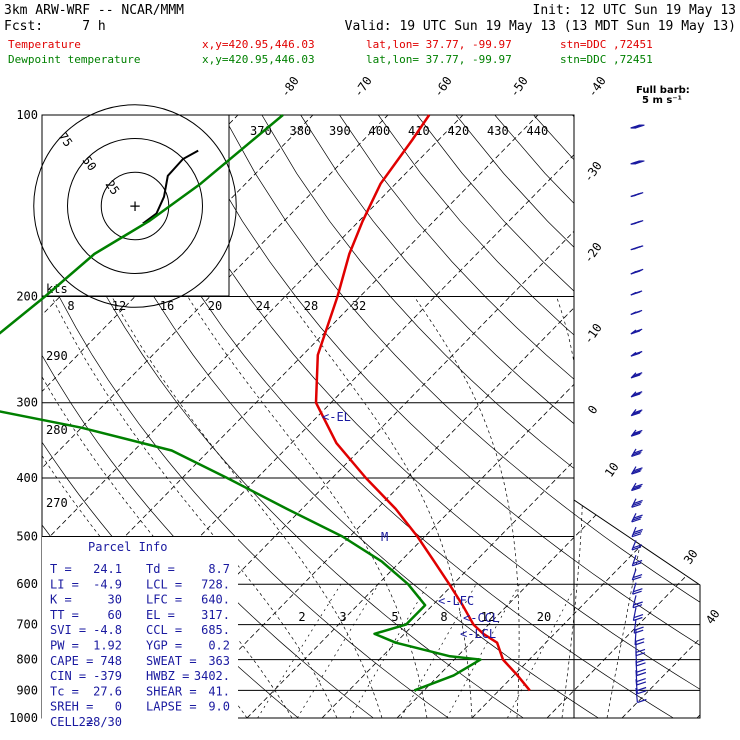  What do you see at coordinates (55, 26) in the screenshot?
I see `forecast-hour: Fcst: 7 h` at bounding box center [55, 26].